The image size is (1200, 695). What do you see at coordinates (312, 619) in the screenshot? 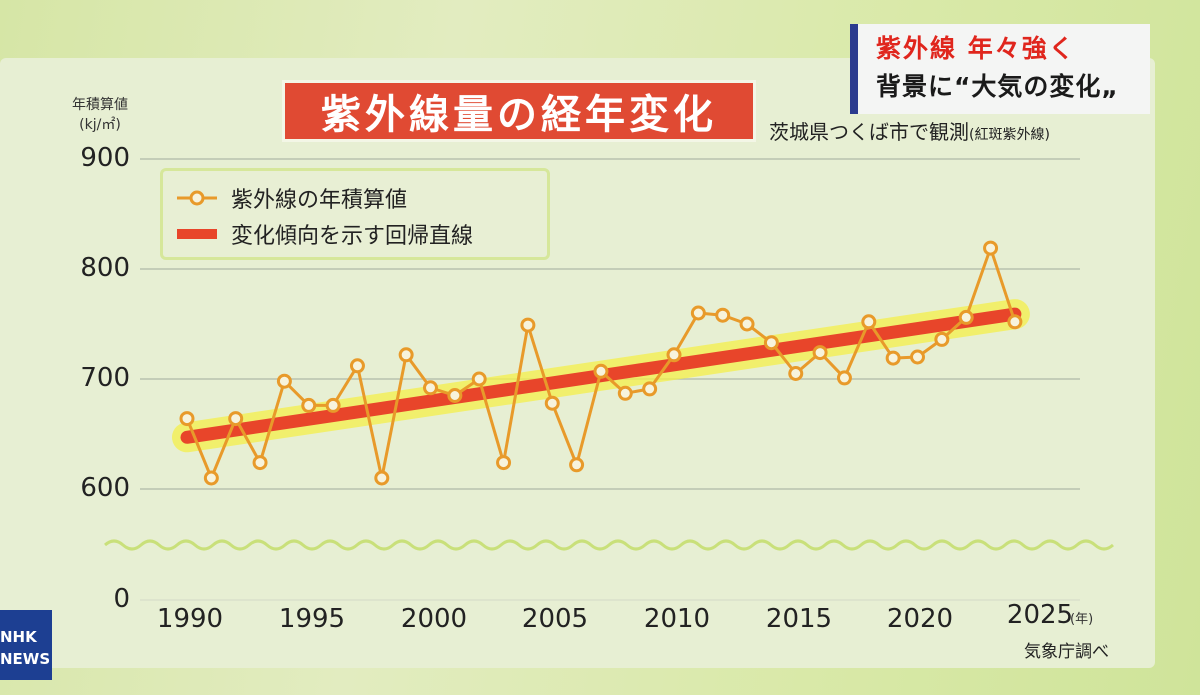
I see `x-tick-label: 1995` at bounding box center [312, 619].